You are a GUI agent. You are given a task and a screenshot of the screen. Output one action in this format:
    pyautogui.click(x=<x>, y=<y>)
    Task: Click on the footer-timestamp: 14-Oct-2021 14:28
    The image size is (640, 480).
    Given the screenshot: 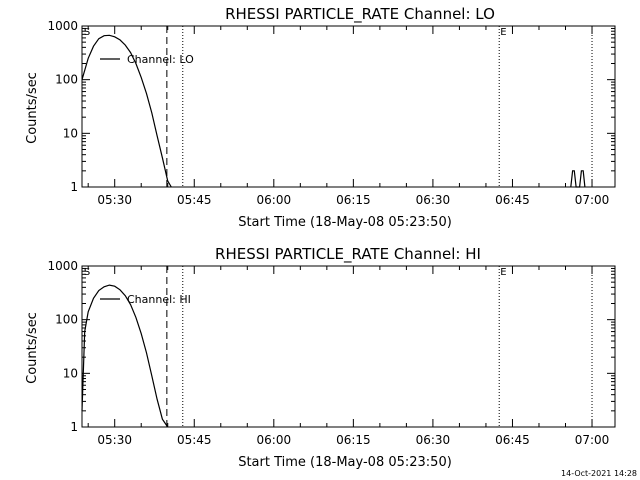 What is the action you would take?
    pyautogui.click(x=599, y=473)
    